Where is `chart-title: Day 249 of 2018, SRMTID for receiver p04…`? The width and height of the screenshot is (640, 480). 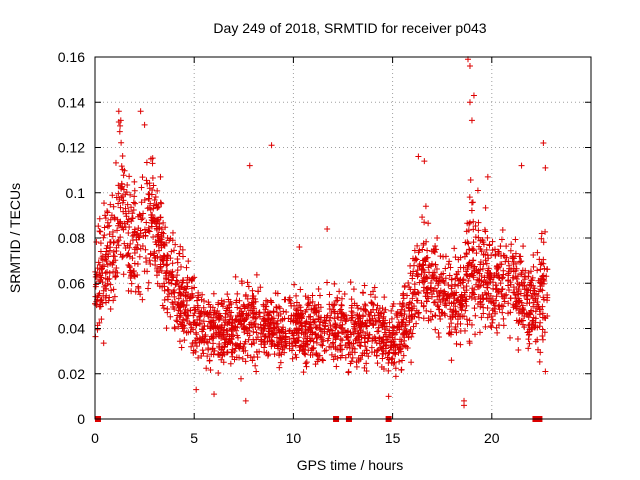
chart-title: Day 249 of 2018, SRMTID for receiver p04… is located at coordinates (349, 28).